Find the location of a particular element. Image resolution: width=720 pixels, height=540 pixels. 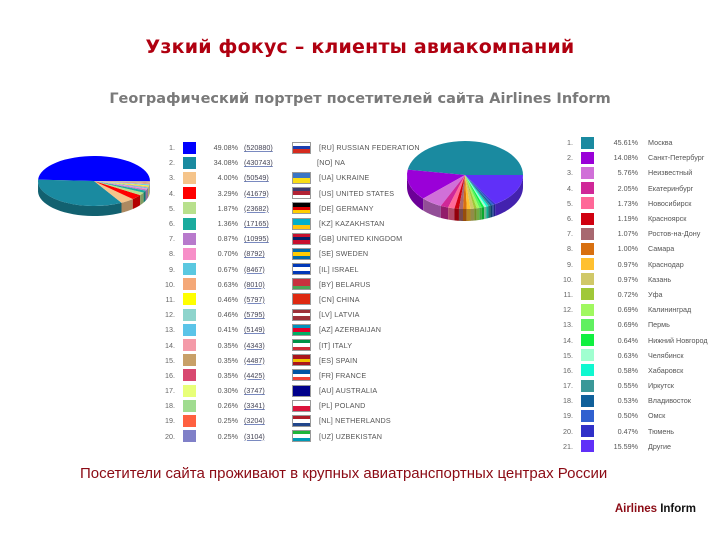

percentage: 1.36% is located at coordinates (227, 224).